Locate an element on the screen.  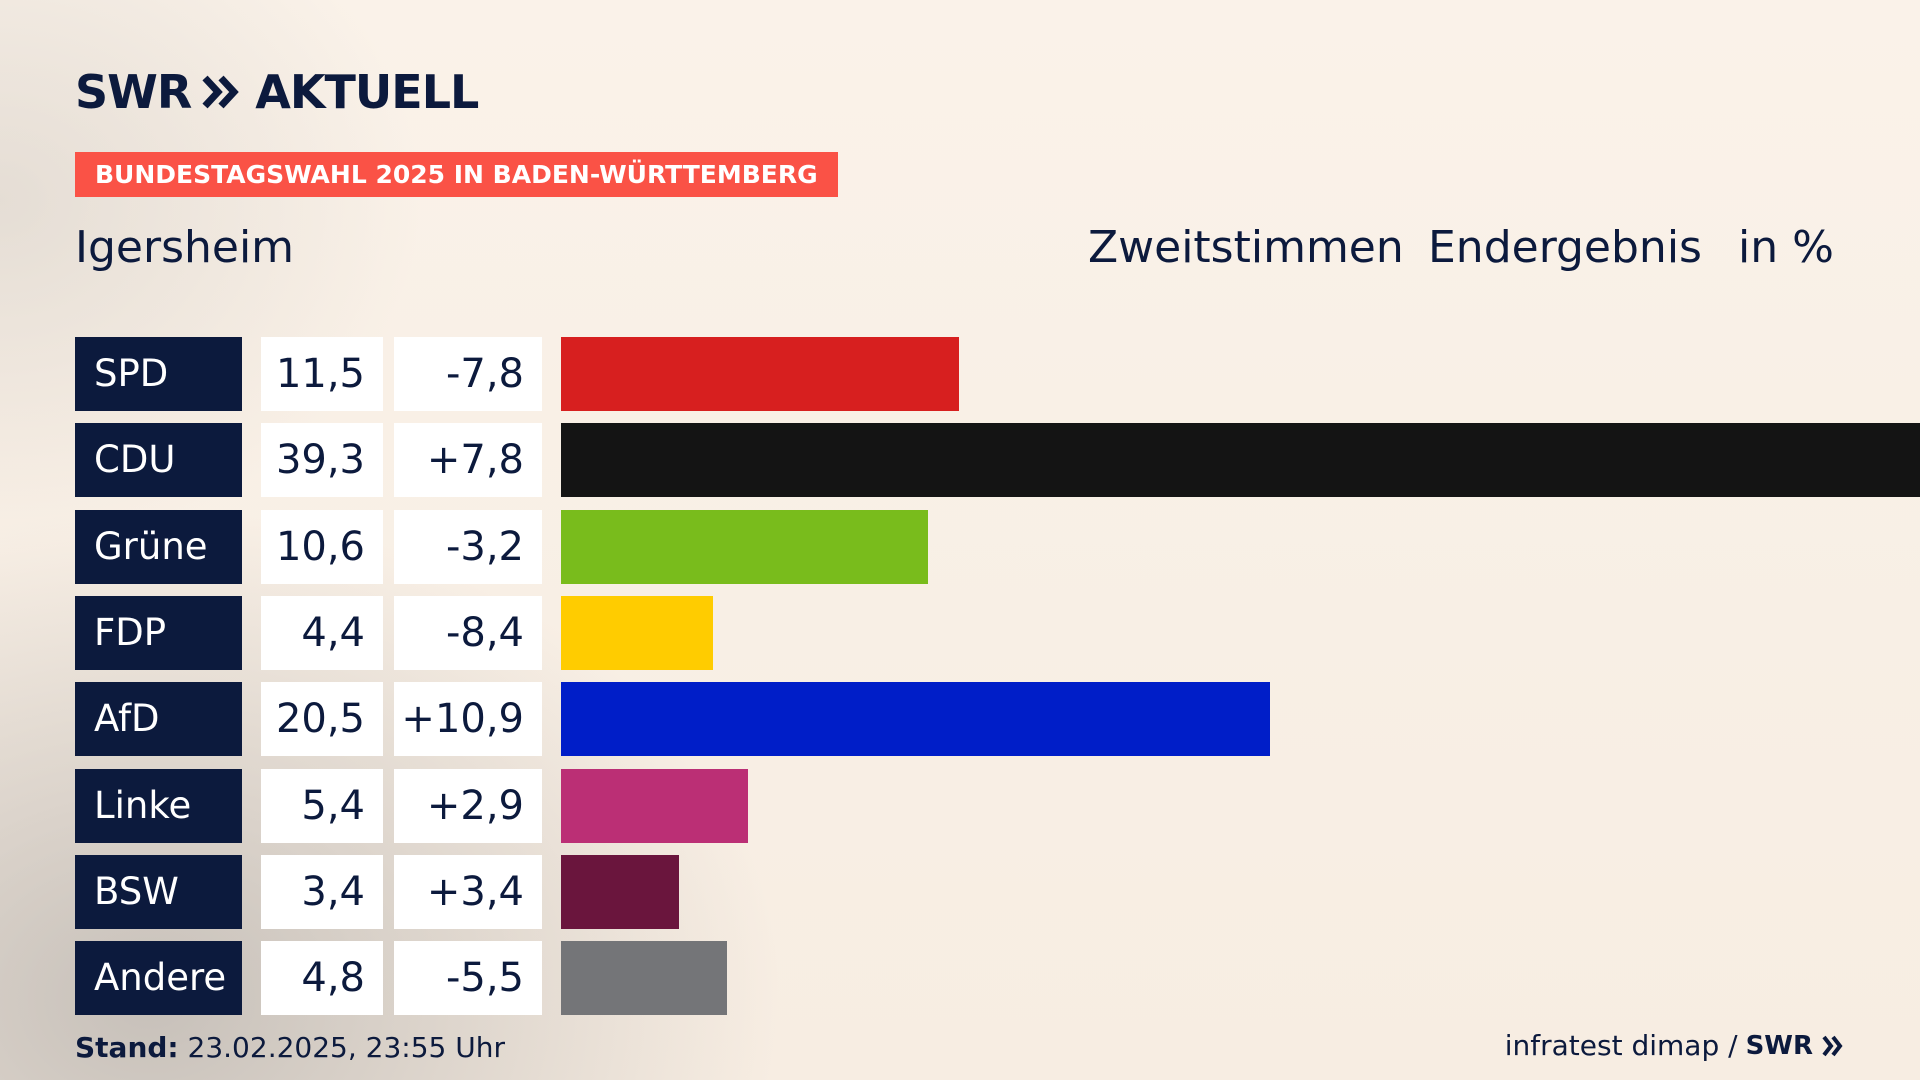
swr-logo-text: SWR is located at coordinates (133, 92).